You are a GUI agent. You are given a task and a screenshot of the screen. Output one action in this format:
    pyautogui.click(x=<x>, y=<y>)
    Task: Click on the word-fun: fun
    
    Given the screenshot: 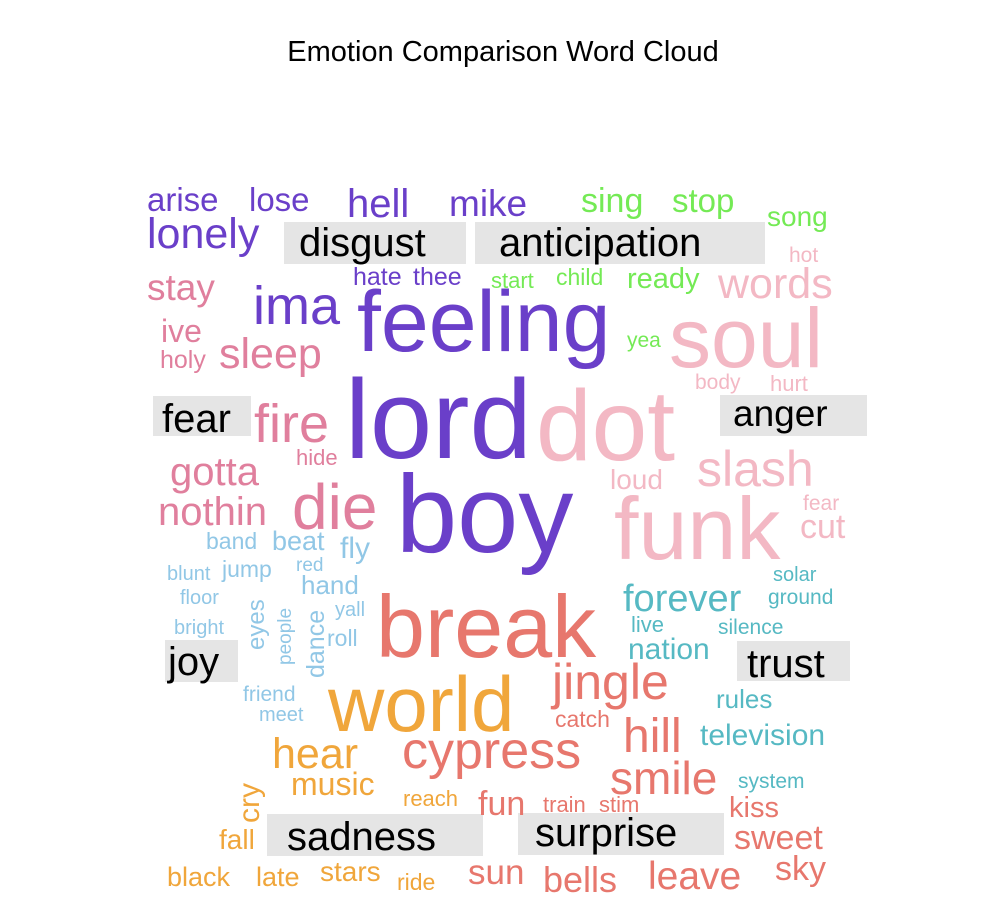 What is the action you would take?
    pyautogui.click(x=501, y=804)
    